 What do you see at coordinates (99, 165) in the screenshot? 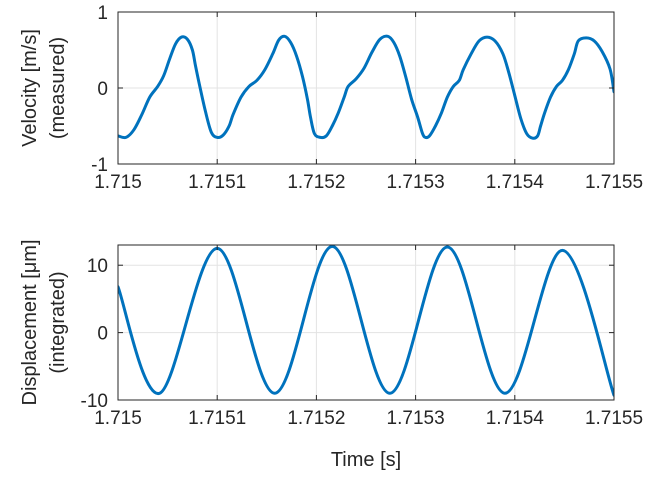
I see `y-tick-label: -1` at bounding box center [99, 165].